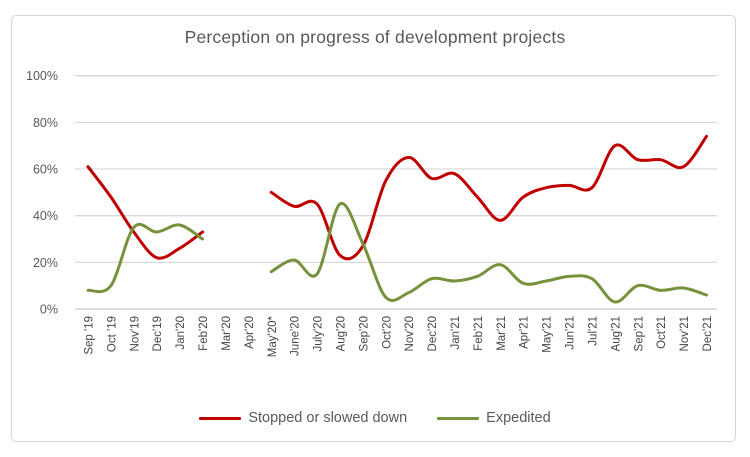 The image size is (750, 457). I want to click on x-tick-label: Aug'20, so click(341, 333).